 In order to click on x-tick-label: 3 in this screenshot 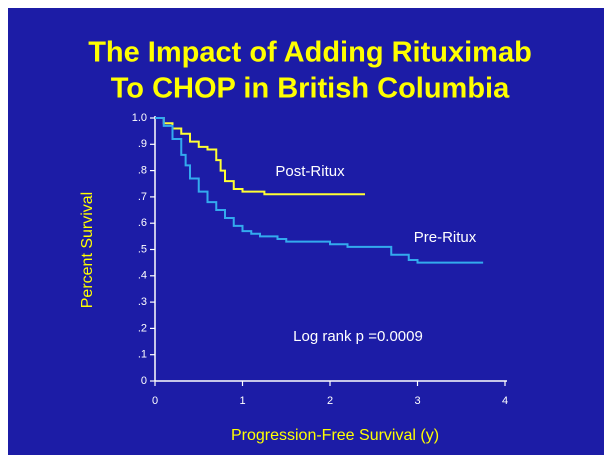, I will do `click(417, 401)`.